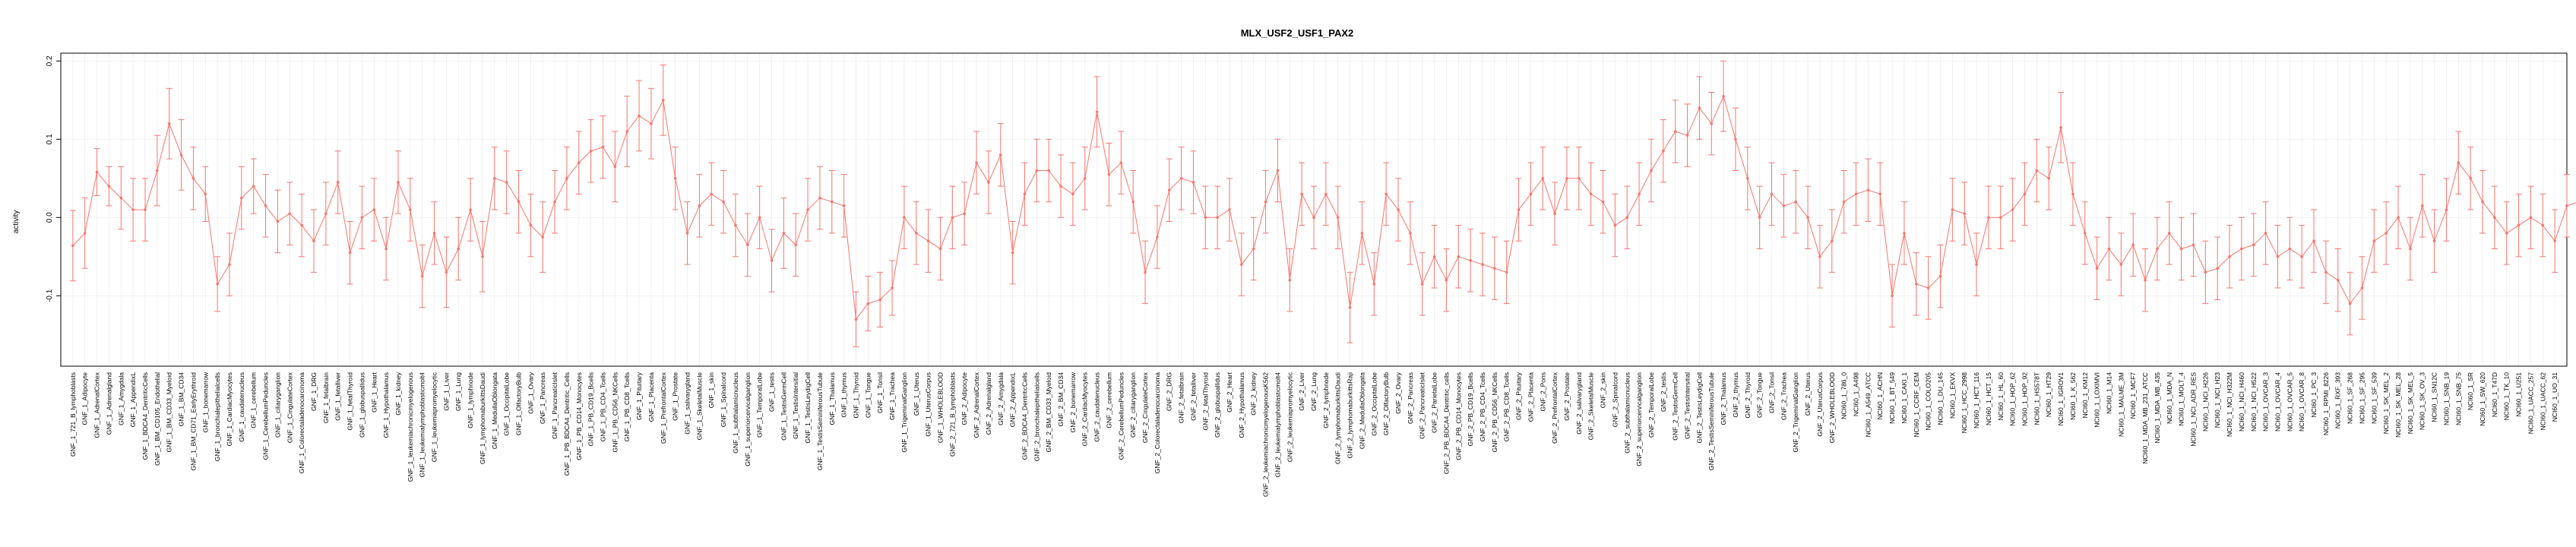 The height and width of the screenshot is (547, 2576). What do you see at coordinates (784, 406) in the screenshot?
I see `x-tick-label: GNF_1_TestisGermCell` at bounding box center [784, 406].